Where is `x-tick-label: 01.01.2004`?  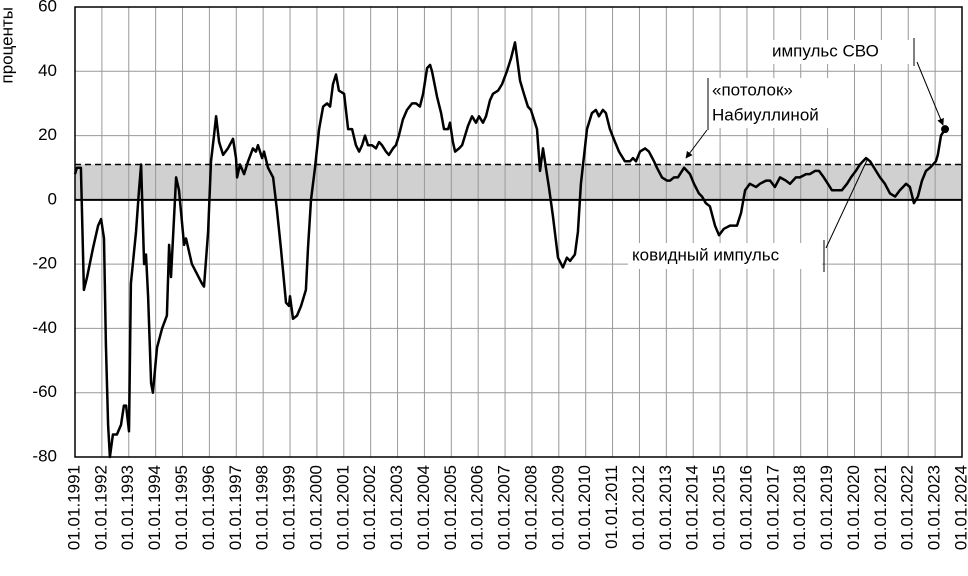 x-tick-label: 01.01.2004 is located at coordinates (423, 507).